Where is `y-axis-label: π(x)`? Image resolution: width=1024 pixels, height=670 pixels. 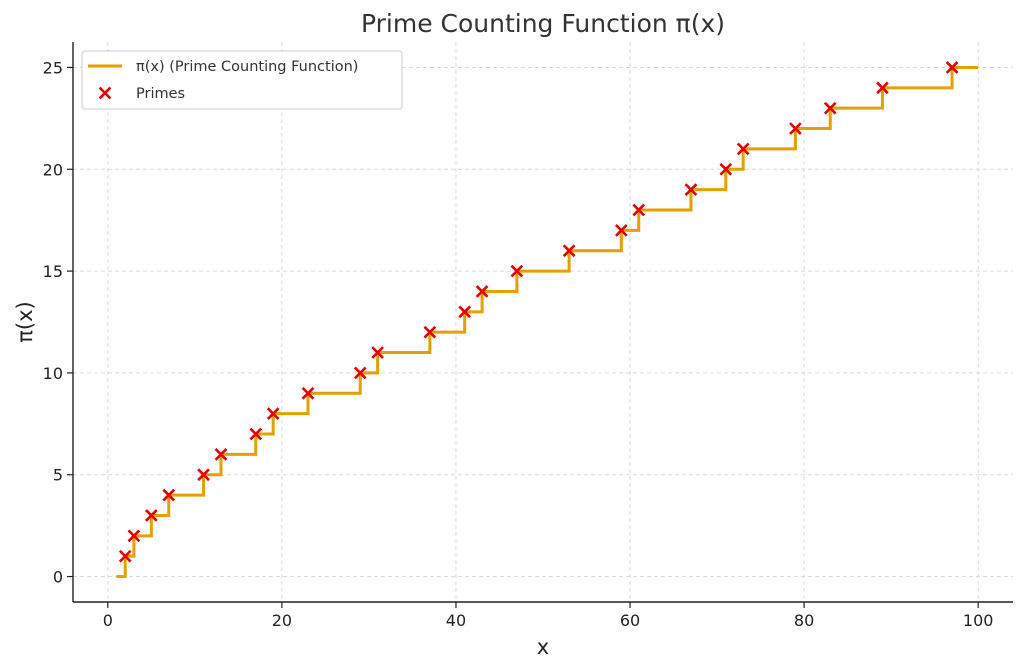
y-axis-label: π(x) is located at coordinates (25, 321).